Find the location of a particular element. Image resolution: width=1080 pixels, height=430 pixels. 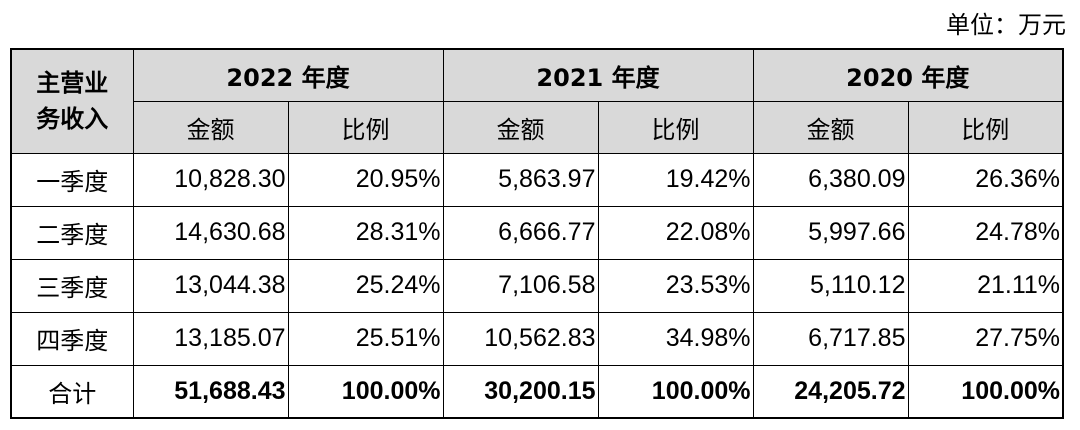

total-label: 合计 is located at coordinates (72, 391).